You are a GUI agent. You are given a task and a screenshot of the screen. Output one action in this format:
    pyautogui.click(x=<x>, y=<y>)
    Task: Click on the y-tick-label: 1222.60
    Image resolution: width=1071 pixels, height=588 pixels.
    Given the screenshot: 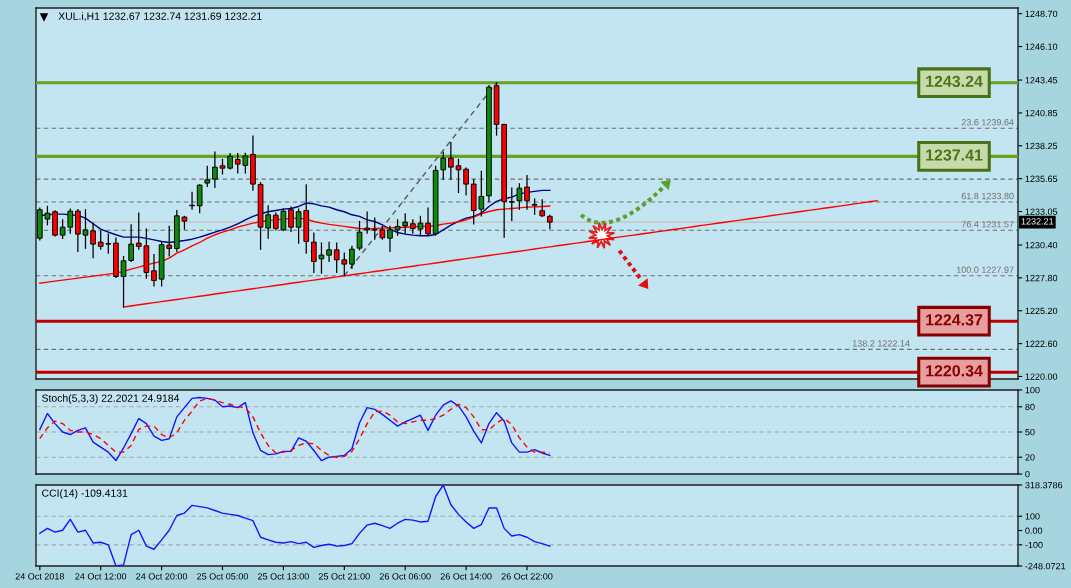 What is the action you would take?
    pyautogui.click(x=1041, y=343)
    